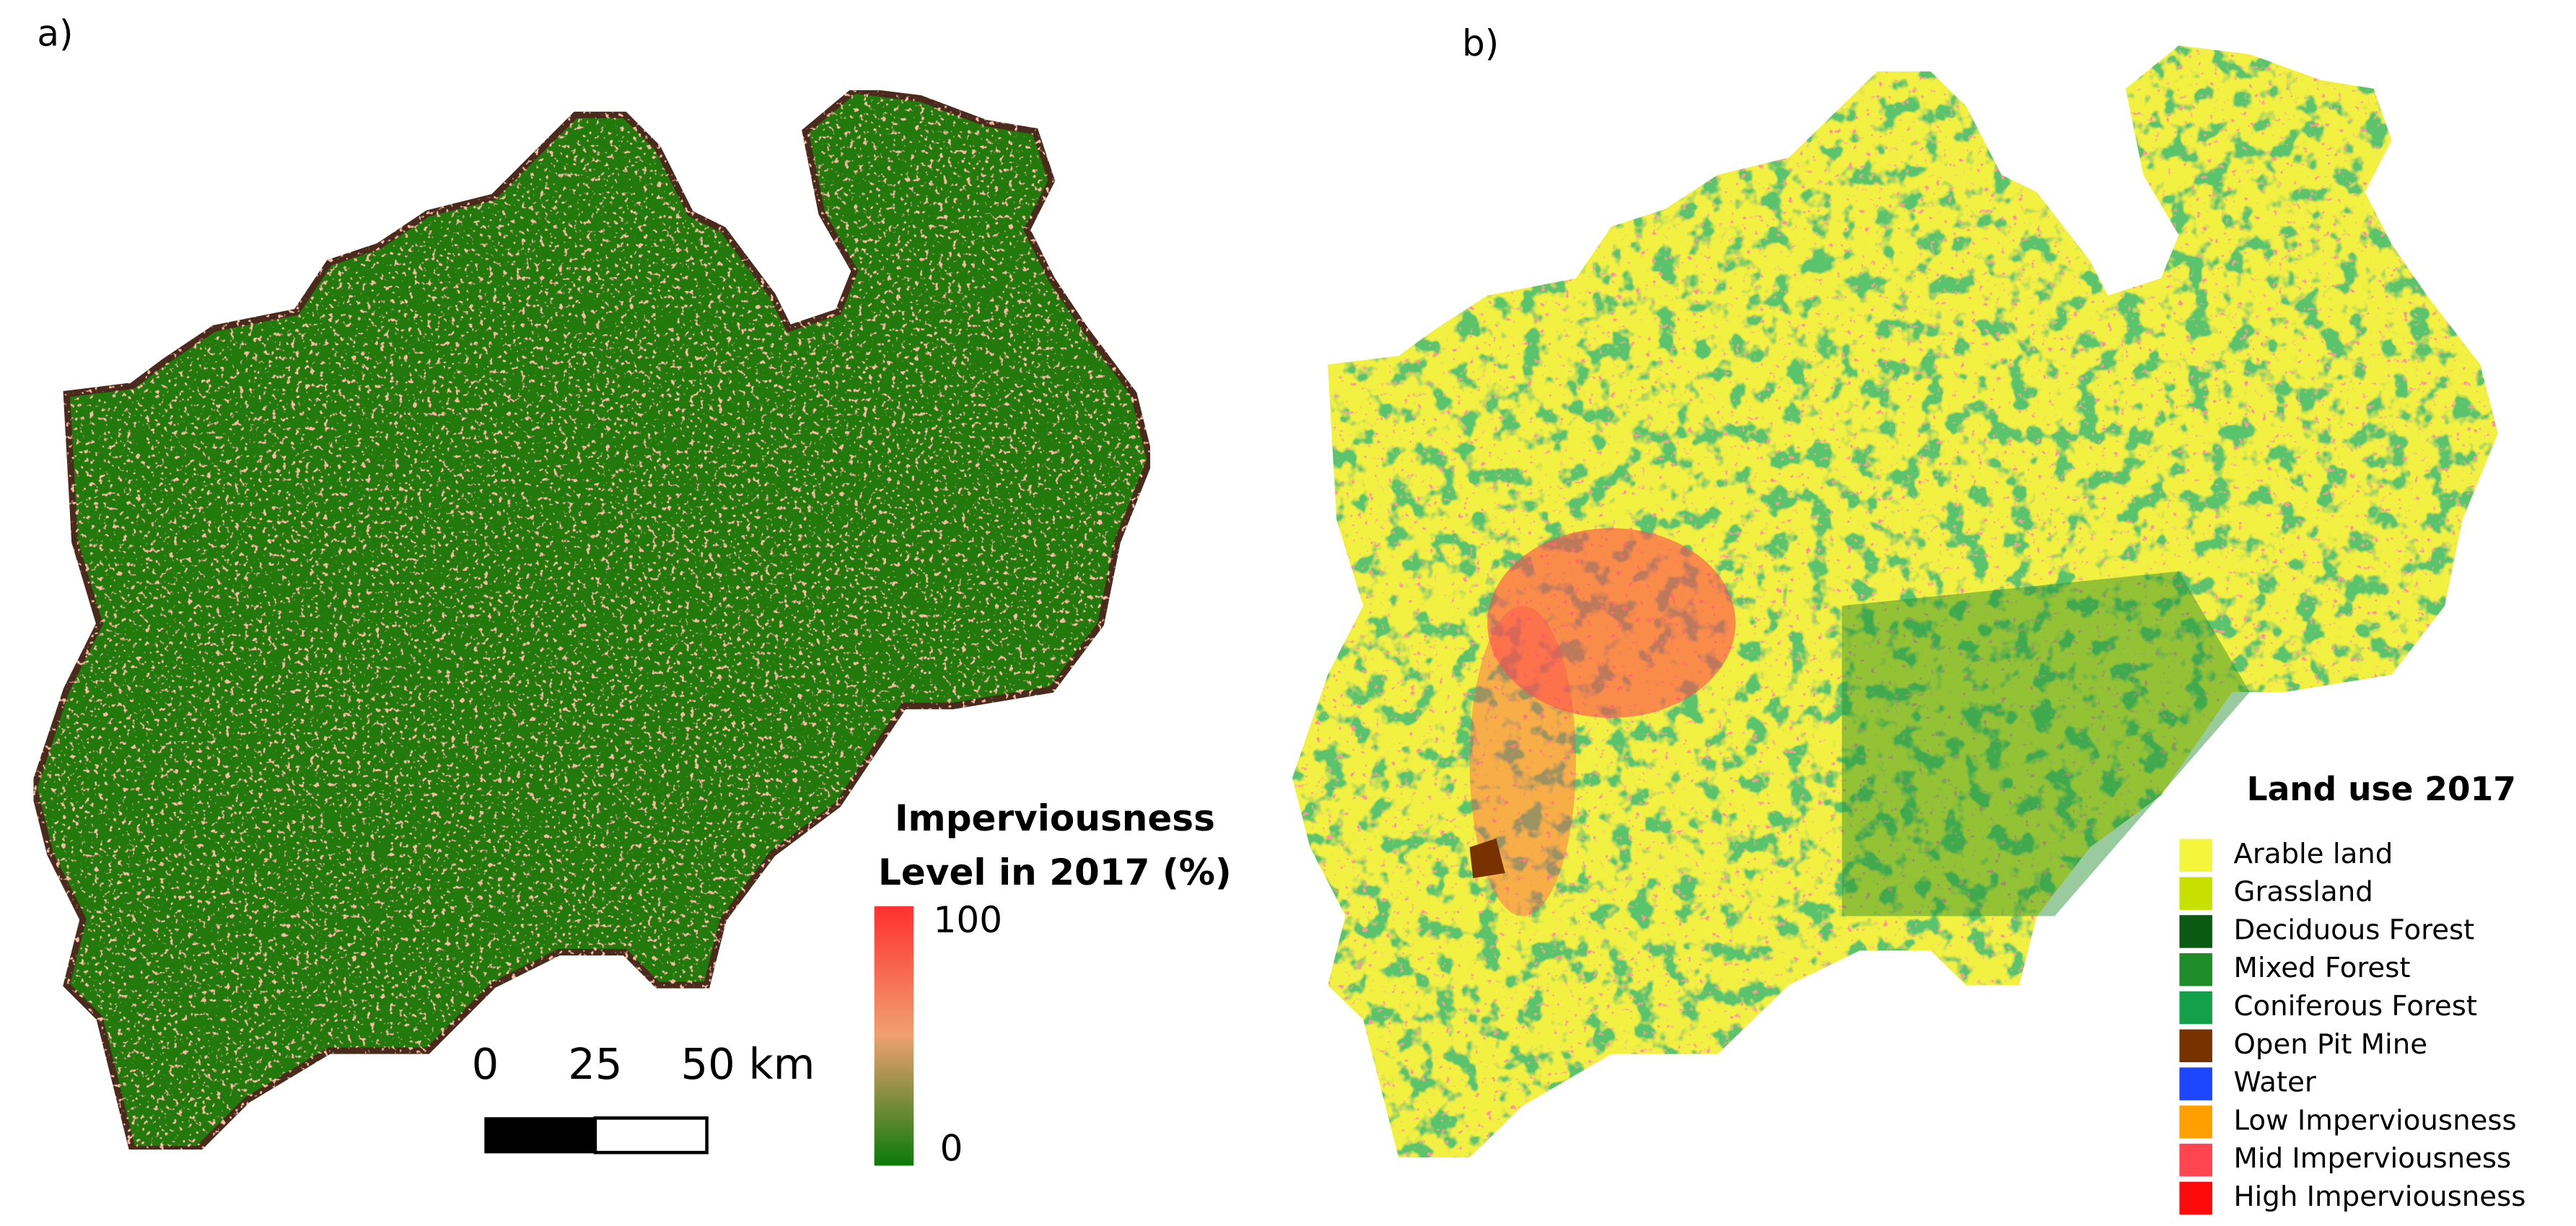  Describe the element at coordinates (1055, 872) in the screenshot. I see `legend-title: Level in 2017 (%)` at that location.